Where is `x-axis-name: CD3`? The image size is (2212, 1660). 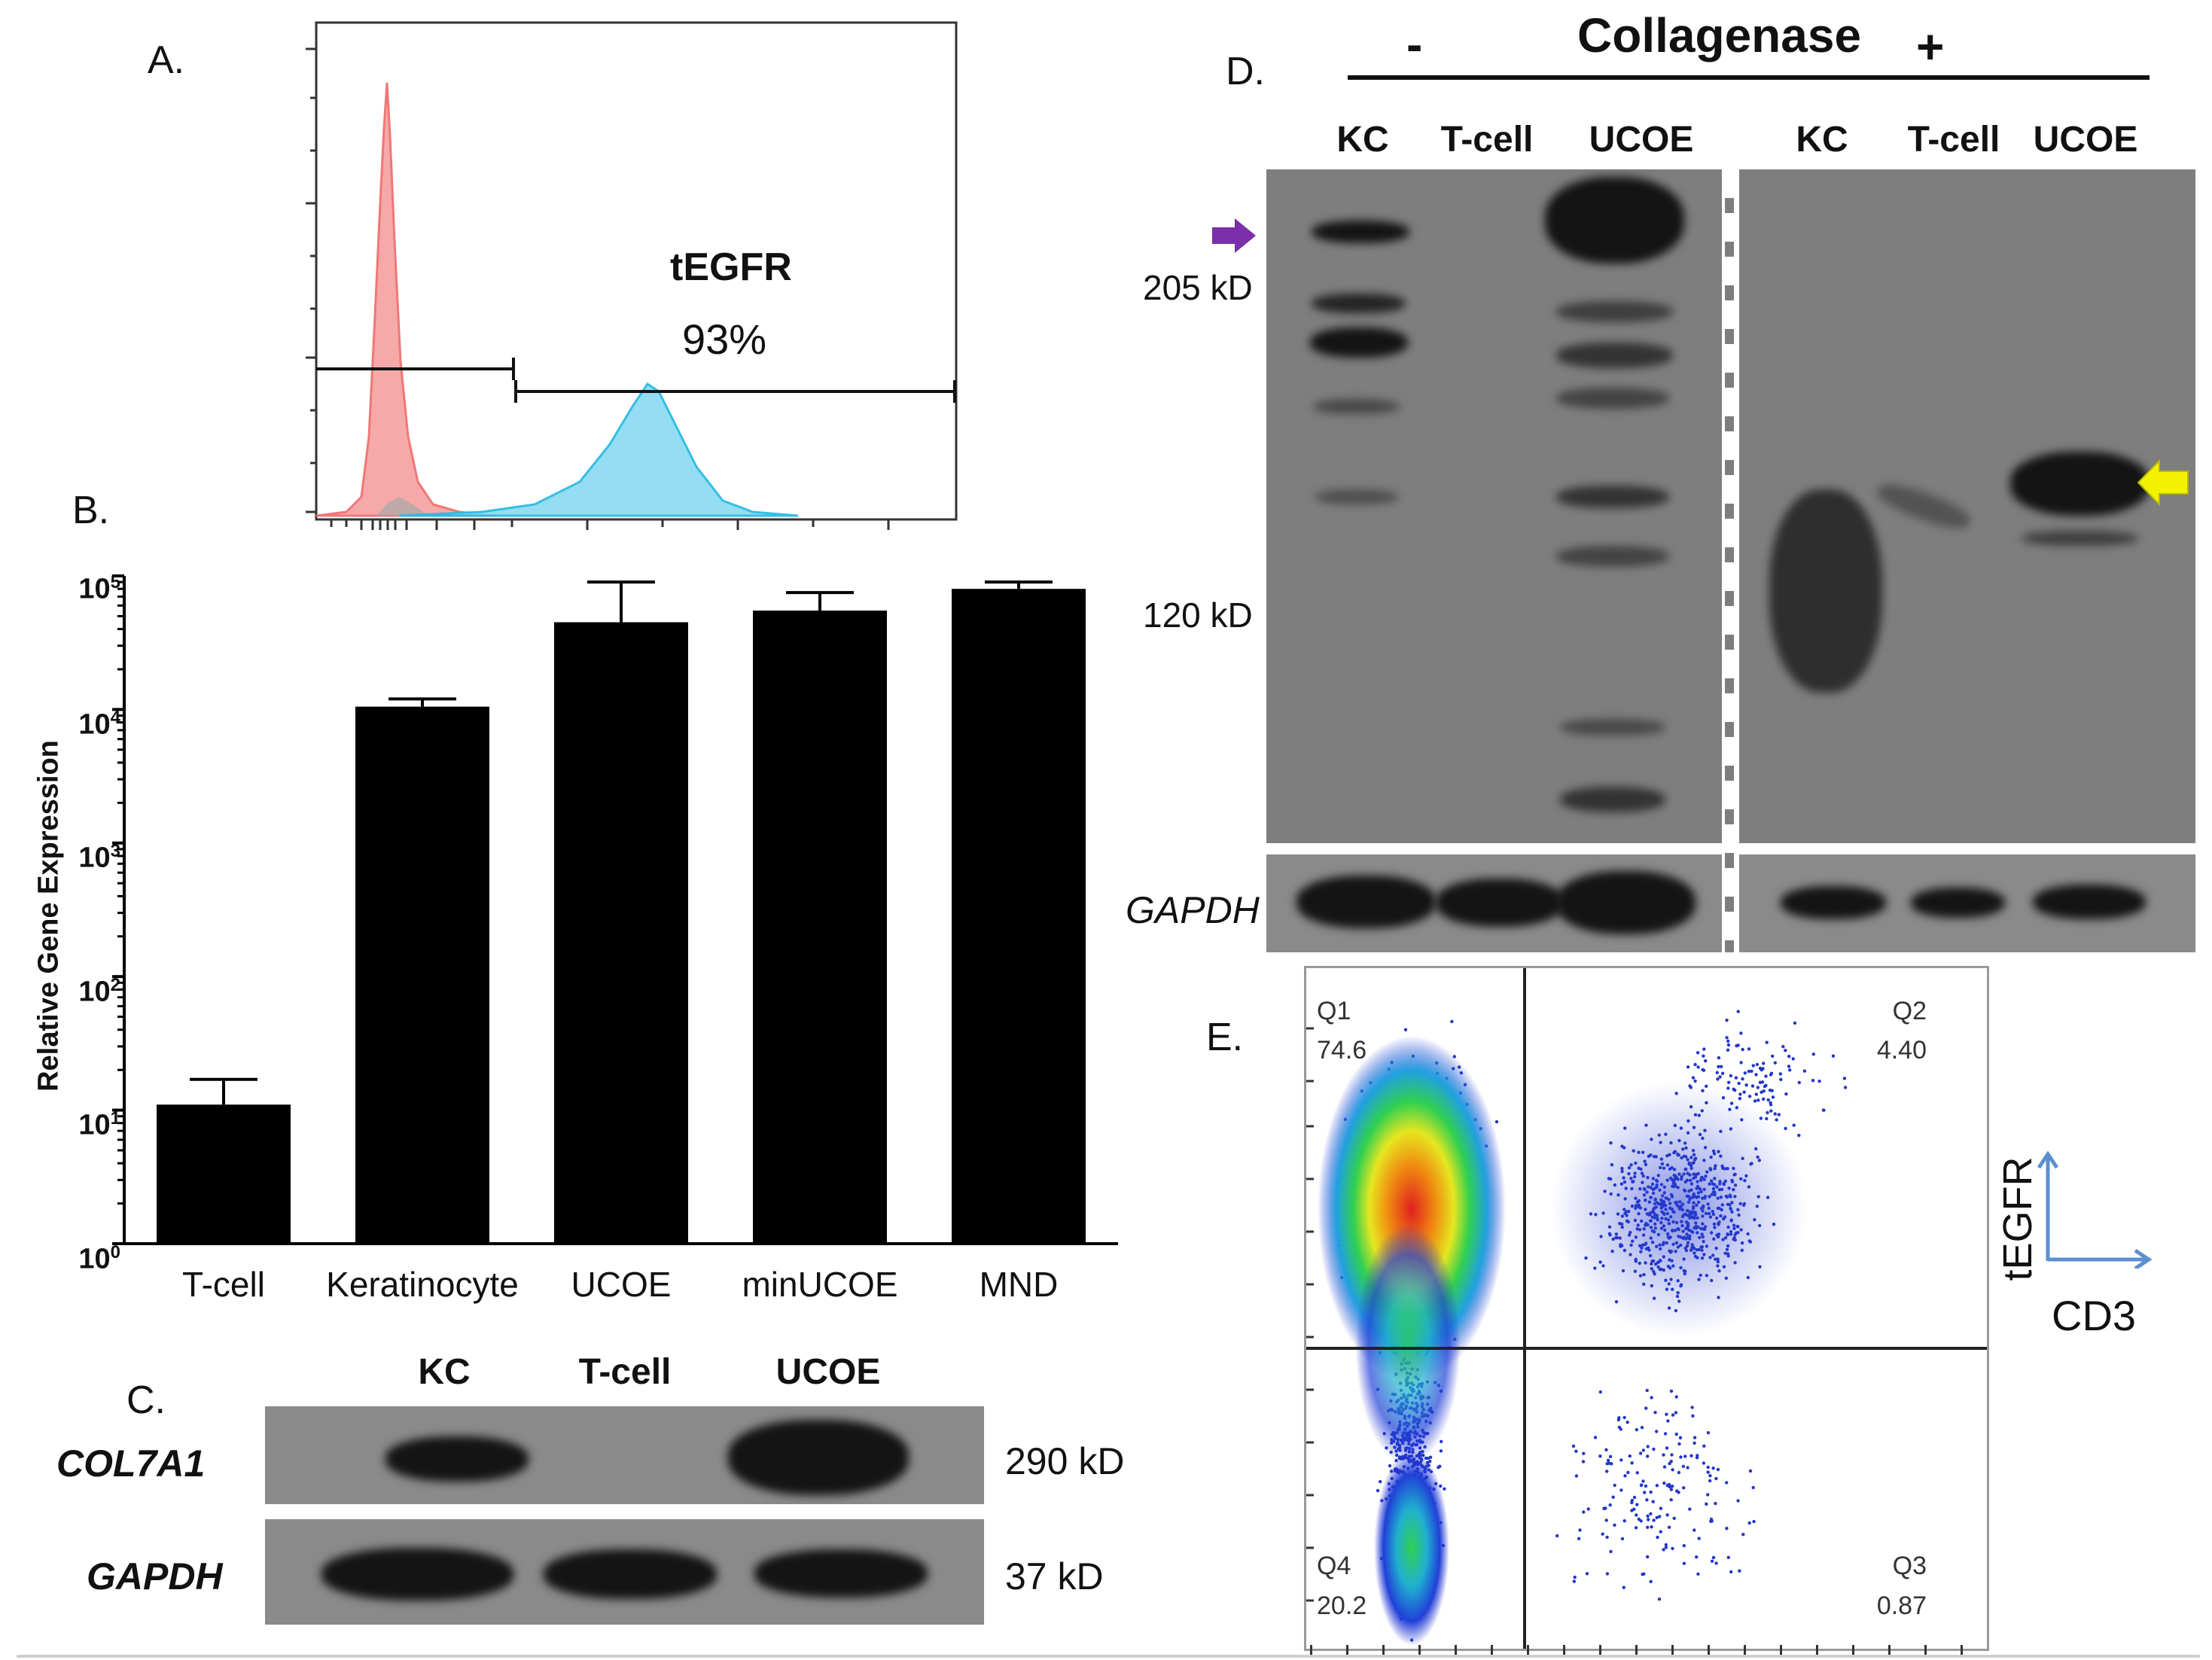
x-axis-name: CD3 is located at coordinates (2094, 1316).